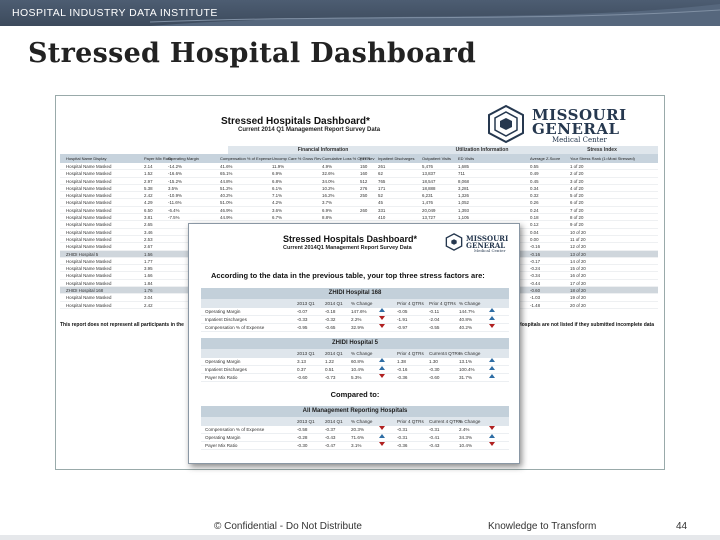 Image resolution: width=720 pixels, height=540 pixels. I want to click on table-cell: 0.04, so click(534, 232).